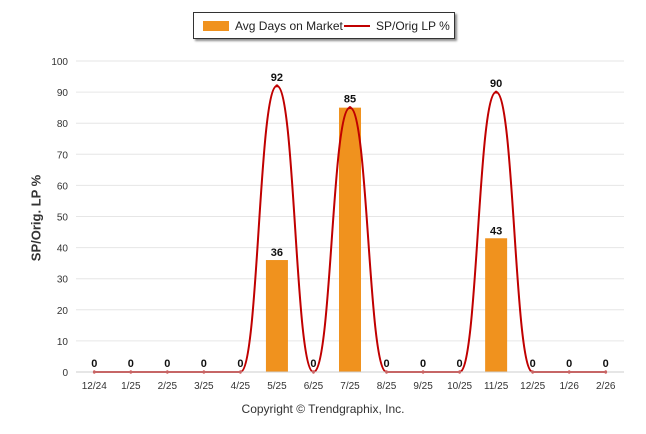  I want to click on copyright-text: Copyright © Trendgraphix, Inc., so click(323, 409).